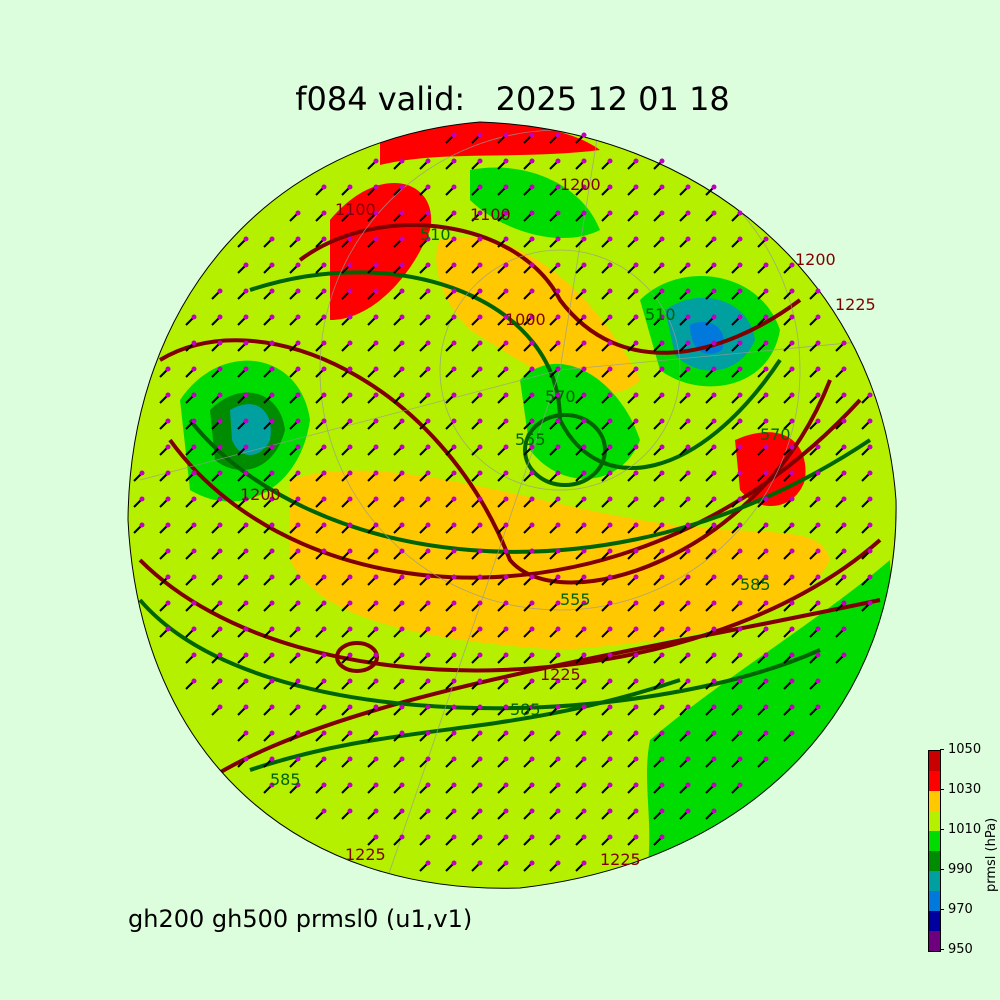 This screenshot has height=1000, width=1000. Describe the element at coordinates (260, 494) in the screenshot. I see `gh200-label: 1200` at that location.